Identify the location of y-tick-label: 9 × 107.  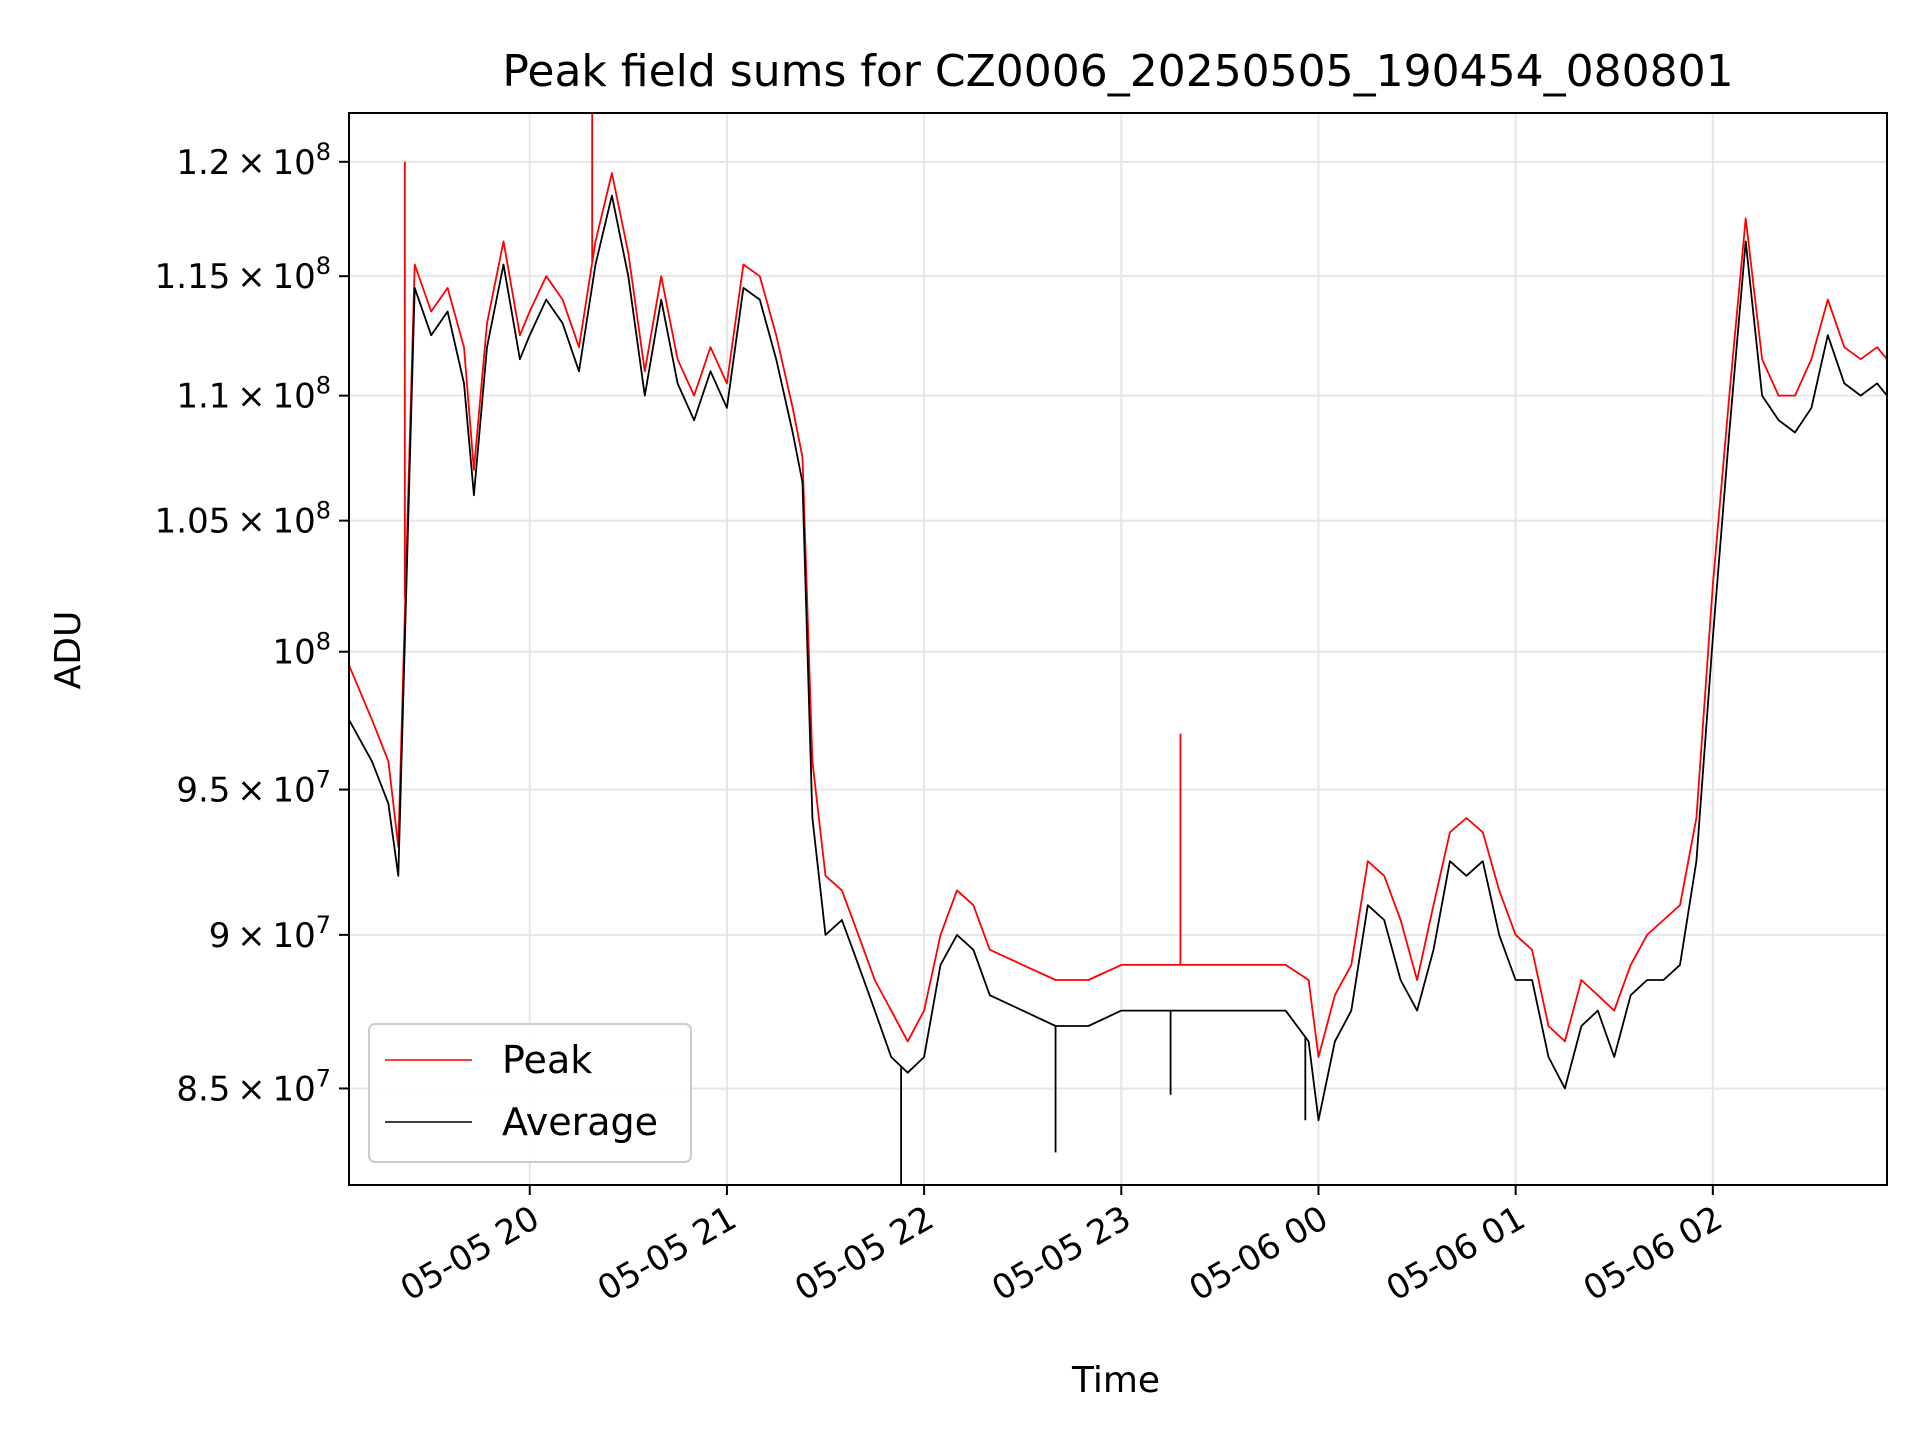
(270, 933).